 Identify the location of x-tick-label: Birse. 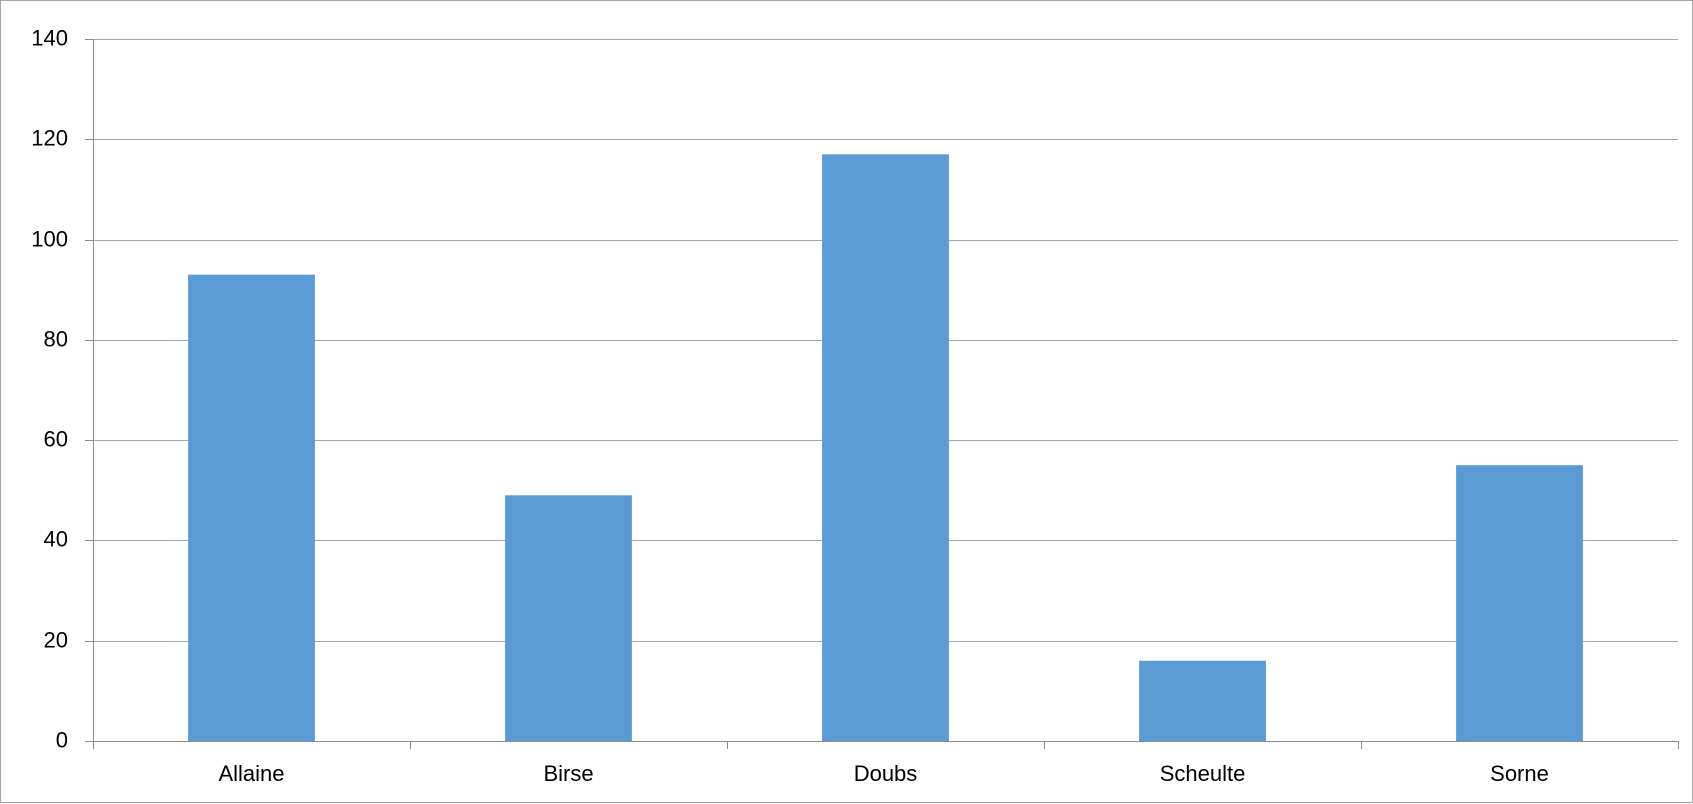
(568, 773).